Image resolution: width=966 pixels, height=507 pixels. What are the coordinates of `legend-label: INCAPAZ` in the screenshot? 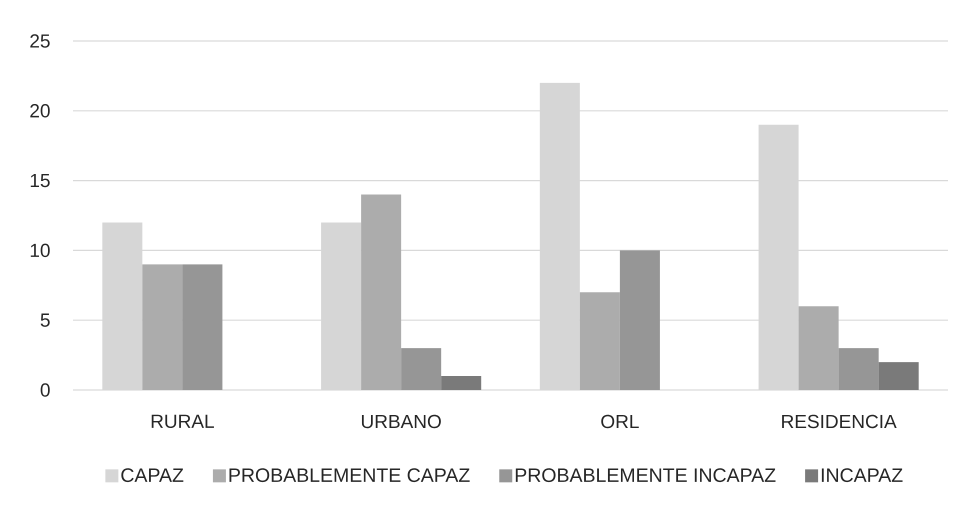 It's located at (862, 475).